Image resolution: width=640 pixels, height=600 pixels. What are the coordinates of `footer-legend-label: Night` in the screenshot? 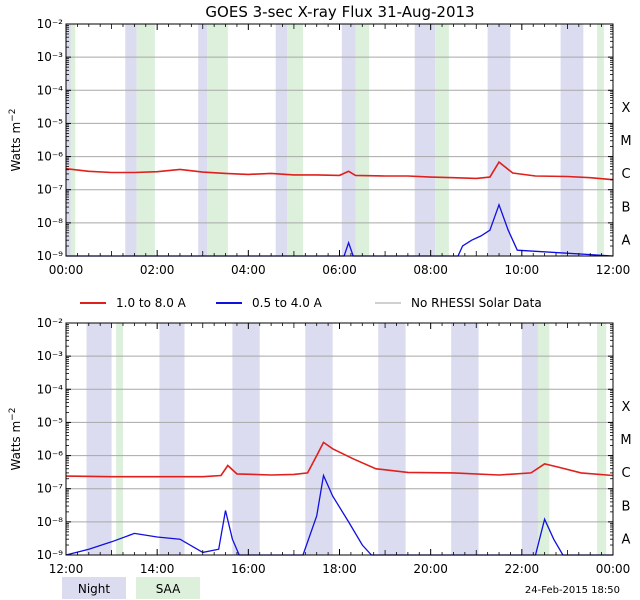 It's located at (94, 589).